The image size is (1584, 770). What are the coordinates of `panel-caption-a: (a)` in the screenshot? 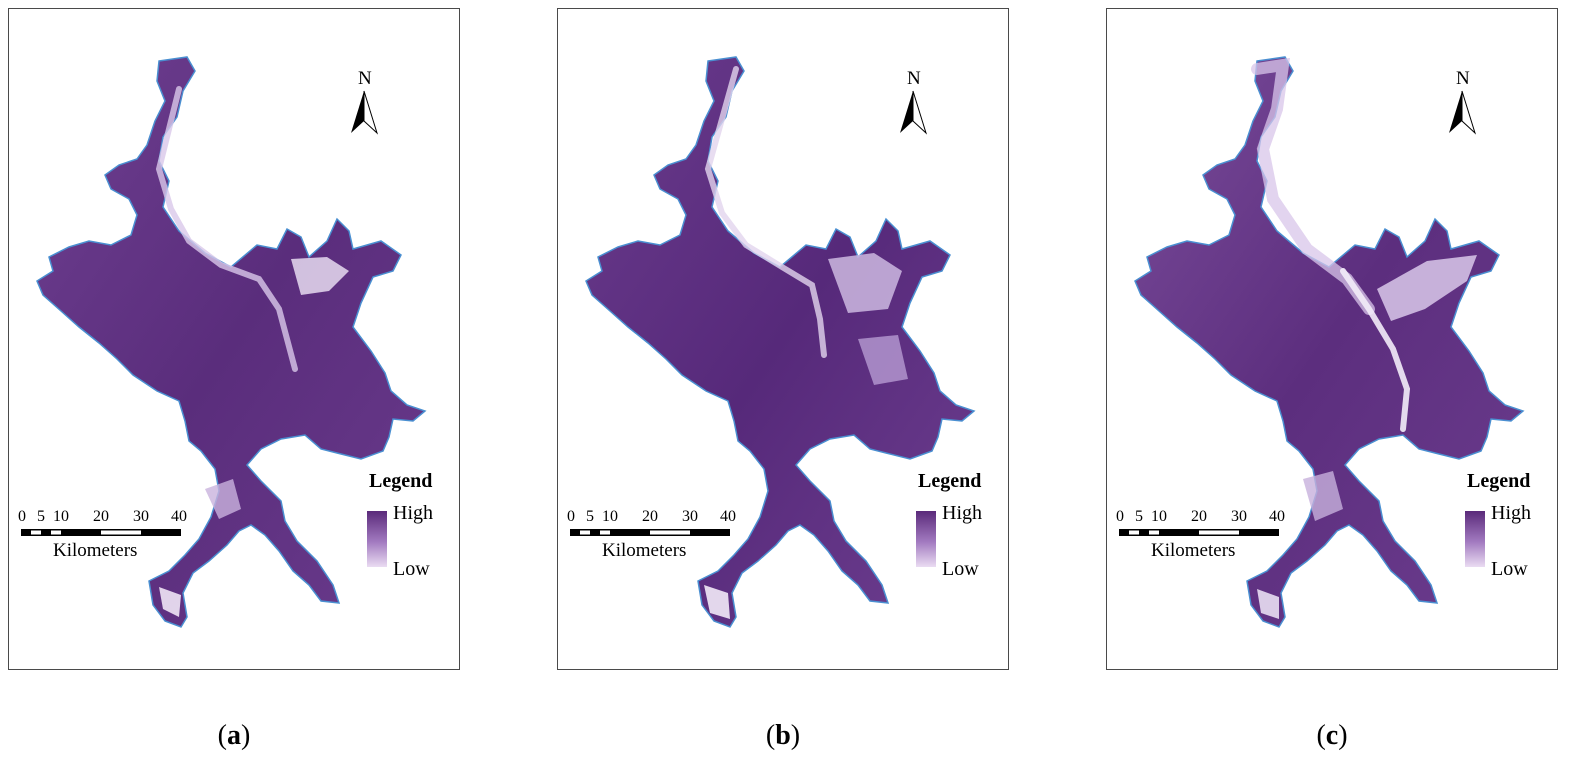 It's located at (234, 735).